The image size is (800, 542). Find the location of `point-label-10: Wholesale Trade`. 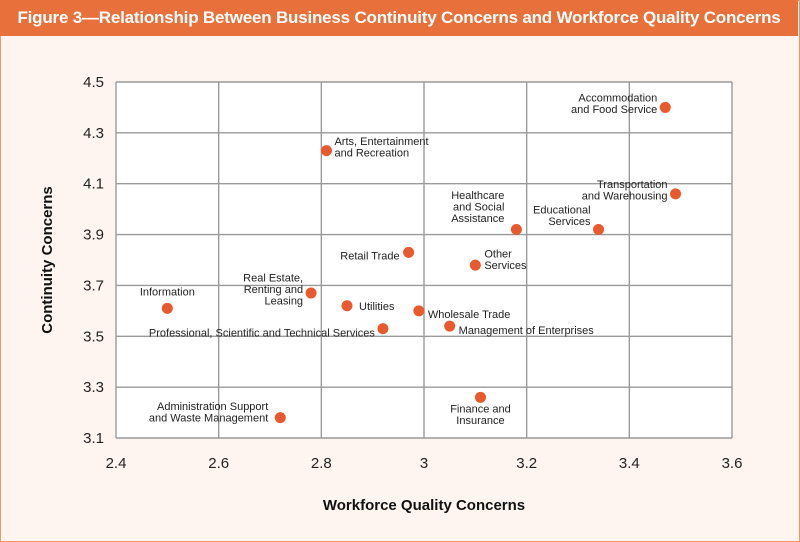

point-label-10: Wholesale Trade is located at coordinates (469, 315).